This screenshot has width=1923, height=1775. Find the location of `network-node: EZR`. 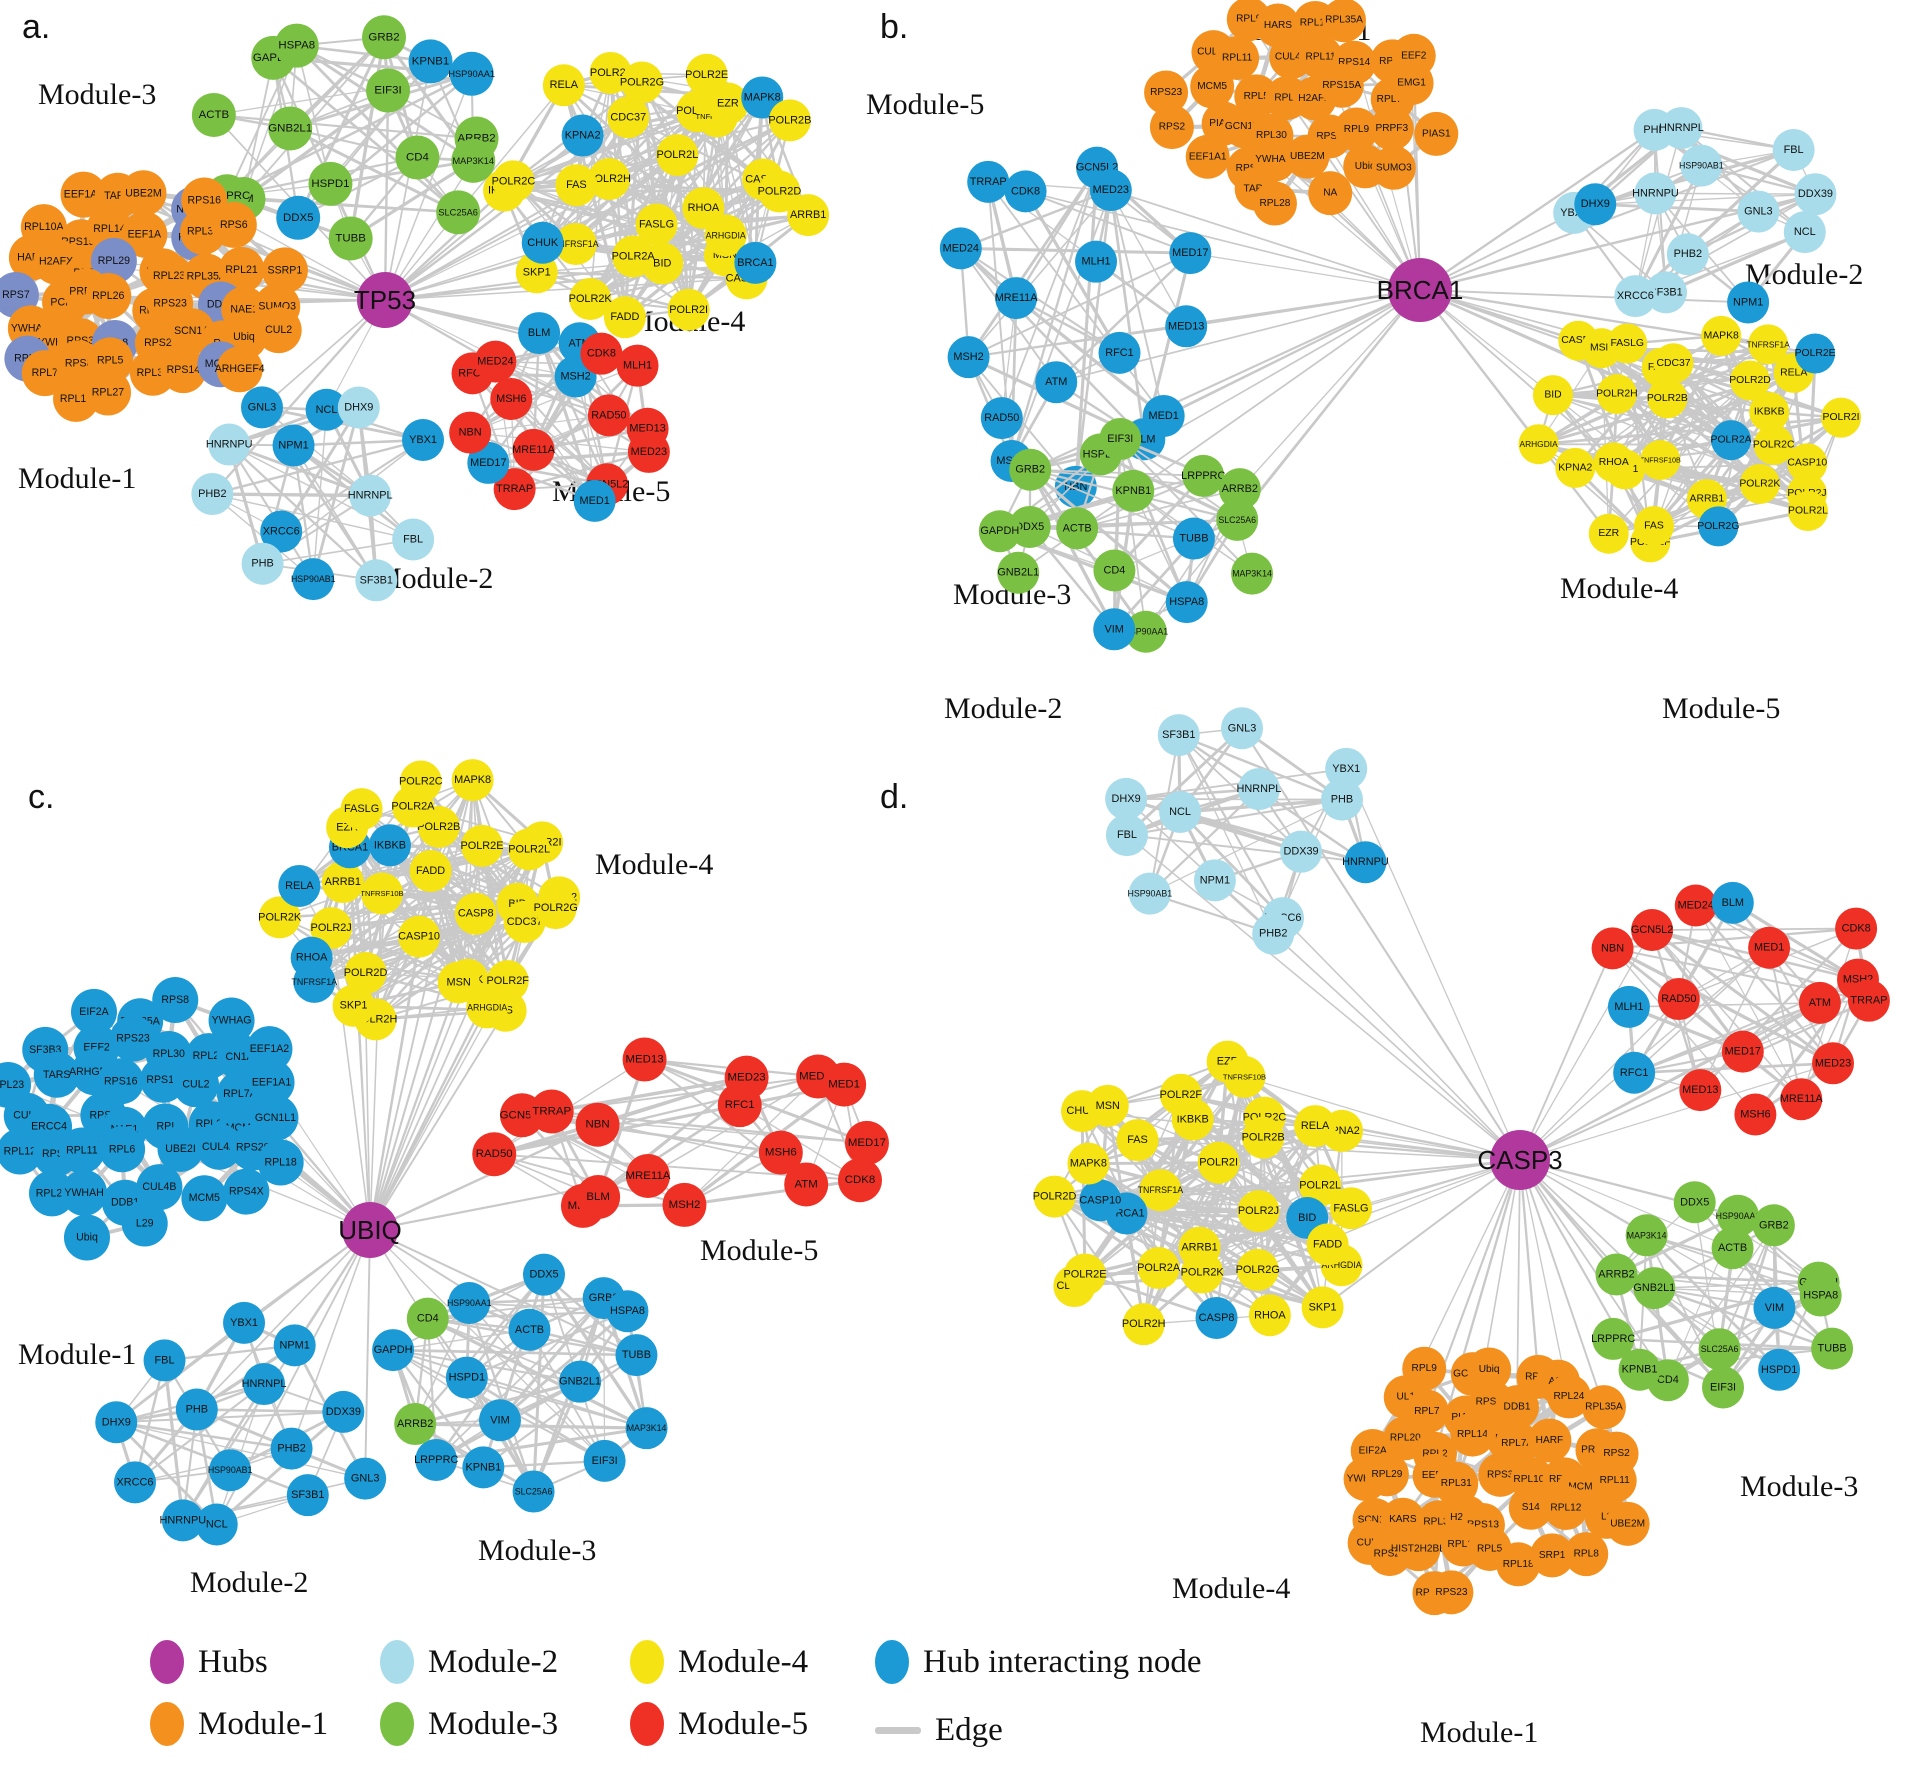

network-node: EZR is located at coordinates (1608, 533).